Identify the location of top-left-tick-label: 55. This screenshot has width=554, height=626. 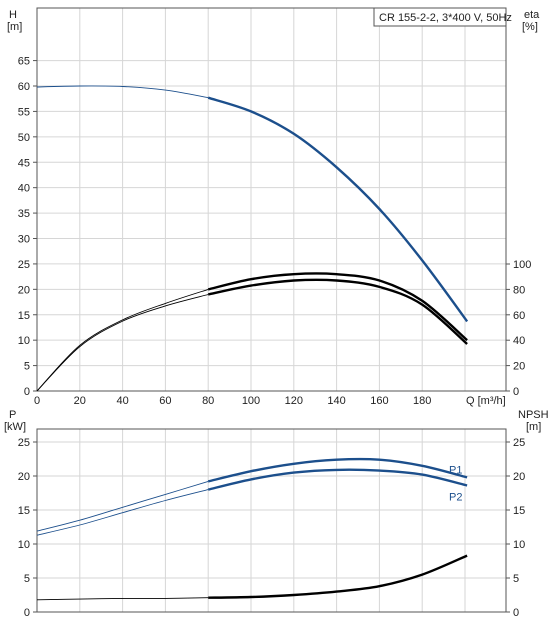
(24, 112).